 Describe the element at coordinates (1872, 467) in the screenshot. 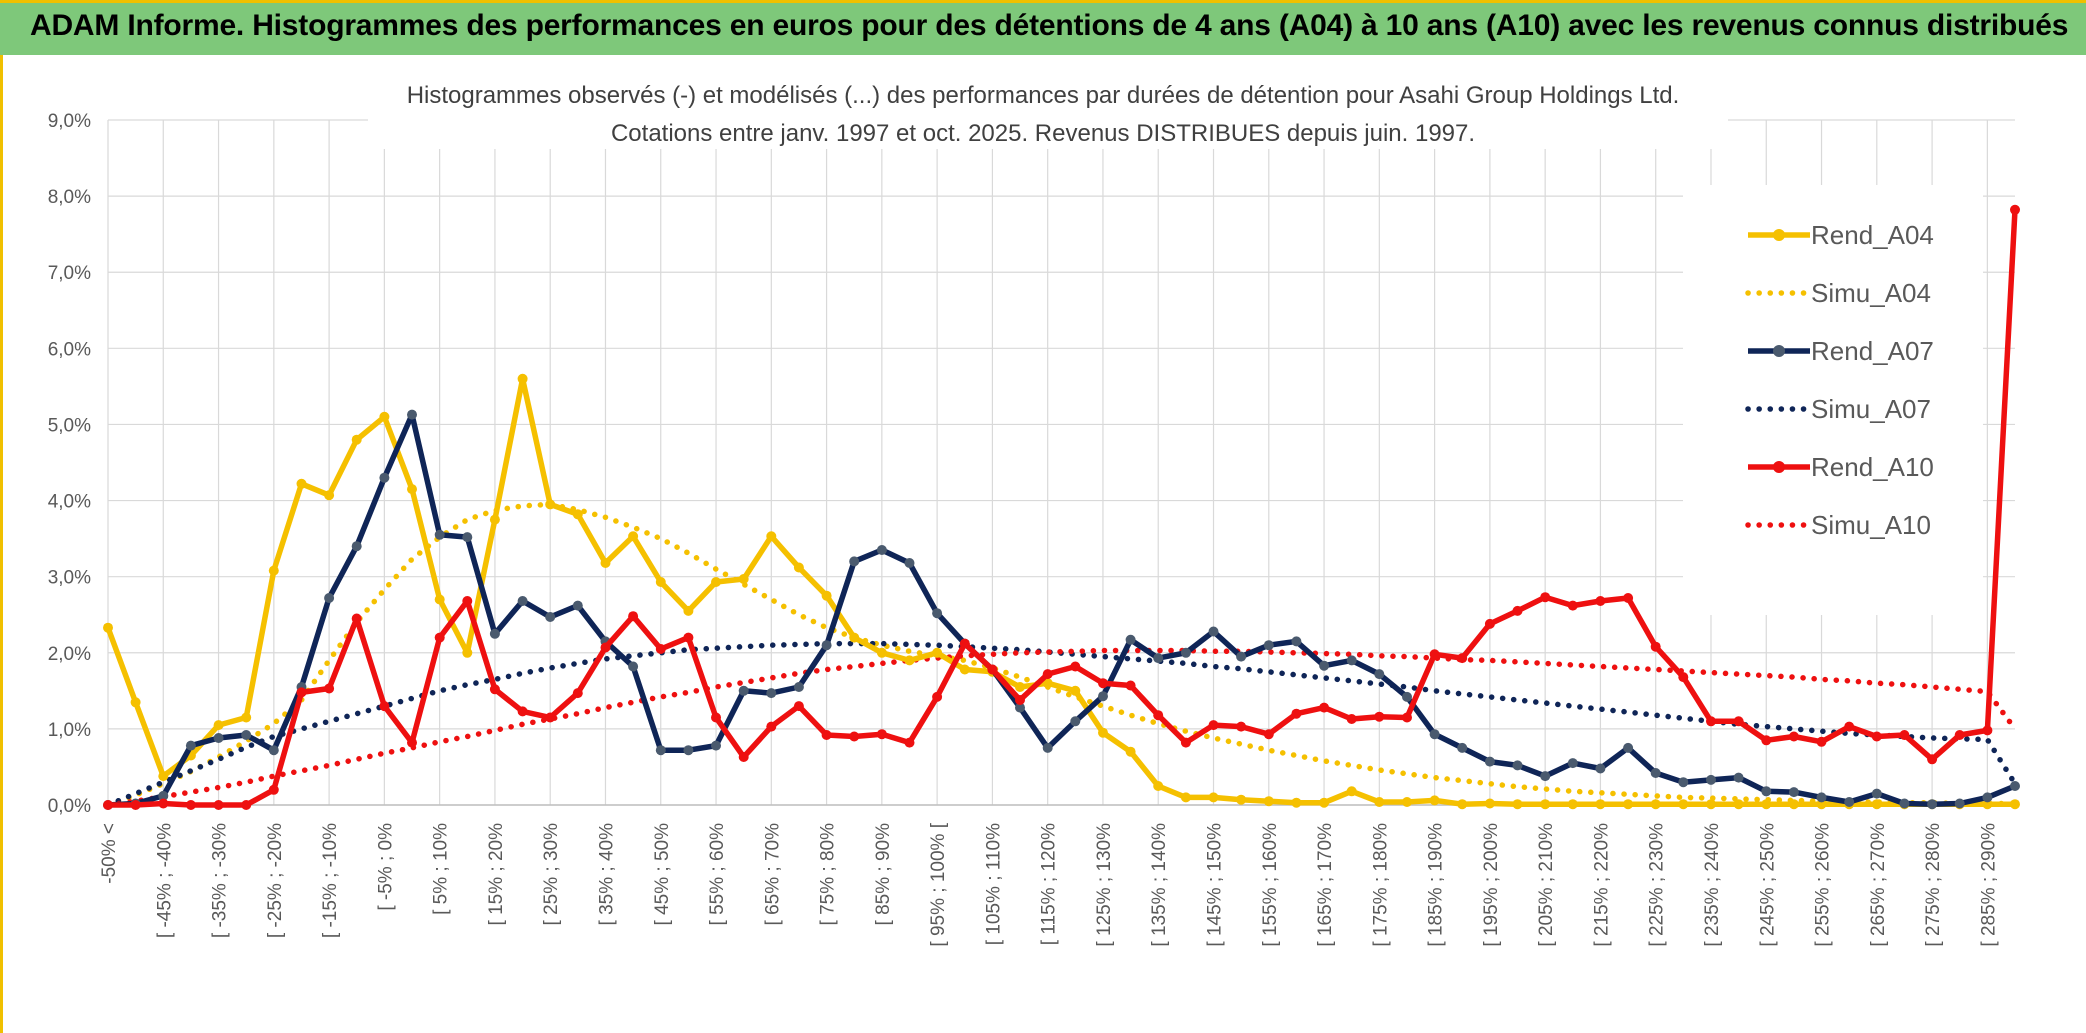

I see `legend-label: Rend_A10` at that location.